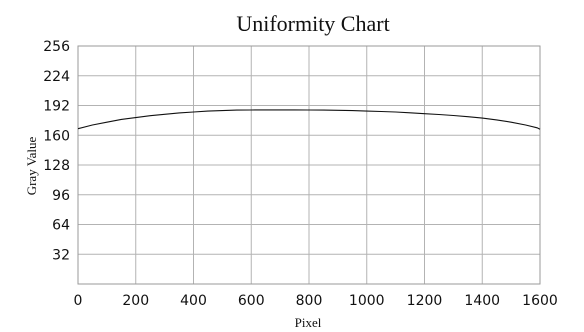  What do you see at coordinates (56, 136) in the screenshot?
I see `y-tick-label: 160` at bounding box center [56, 136].